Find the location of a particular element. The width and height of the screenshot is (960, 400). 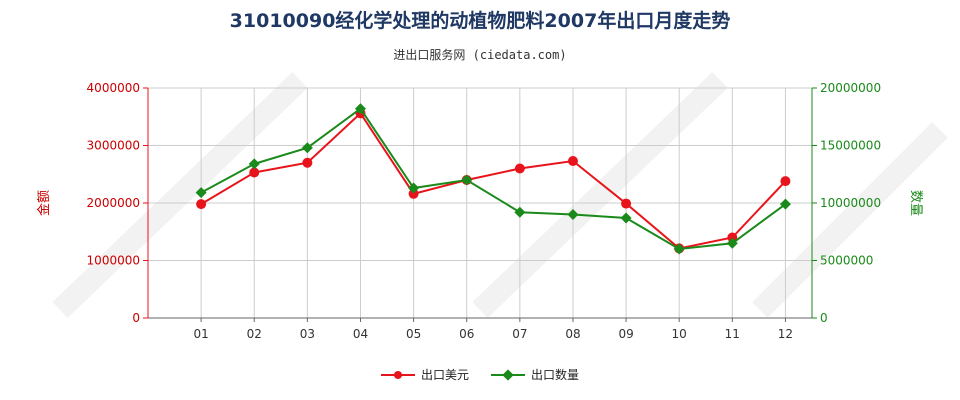

legend-line-qty-icon is located at coordinates (508, 374).